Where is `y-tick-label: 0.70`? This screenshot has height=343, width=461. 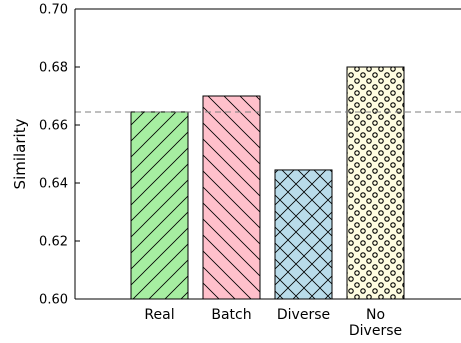 y-tick-label: 0.70 is located at coordinates (53, 10).